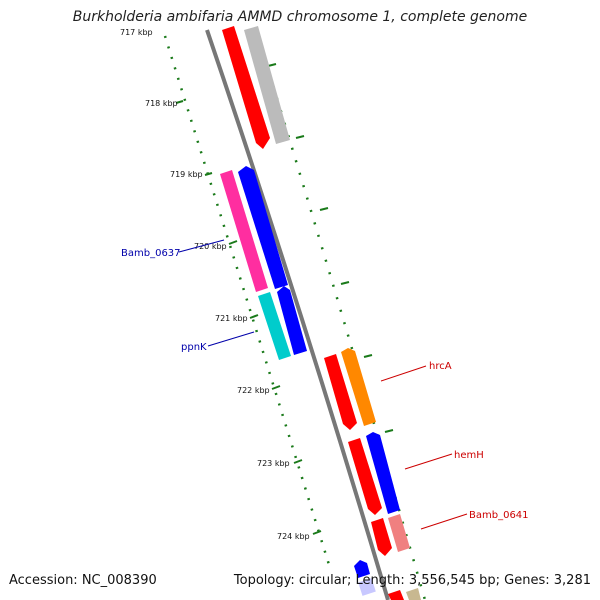 The height and width of the screenshot is (600, 600). What do you see at coordinates (440, 366) in the screenshot?
I see `gene-label-hrca: hrcA` at bounding box center [440, 366].